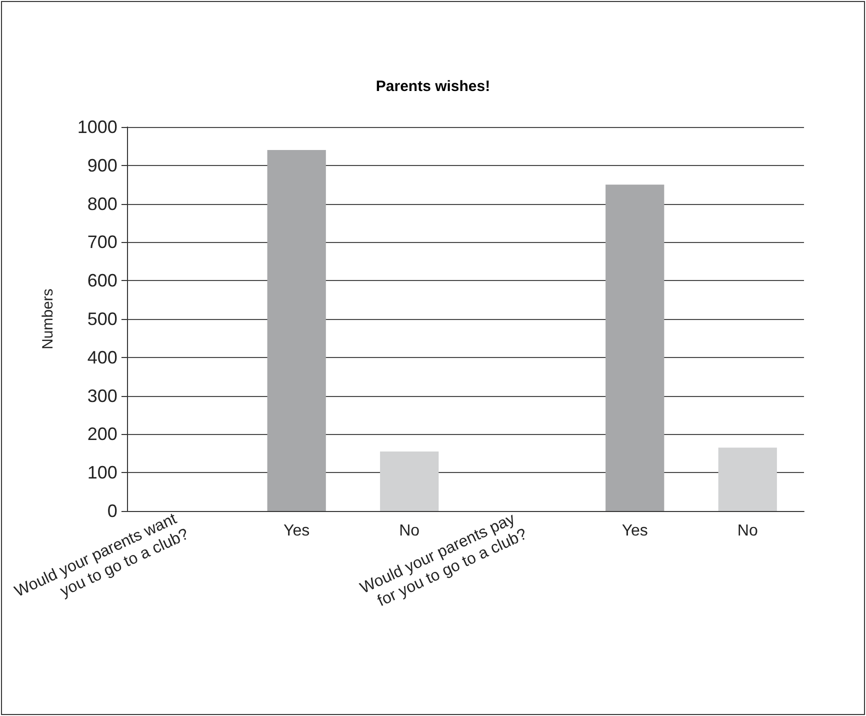  Describe the element at coordinates (102, 242) in the screenshot. I see `y-tick-label: 700` at that location.